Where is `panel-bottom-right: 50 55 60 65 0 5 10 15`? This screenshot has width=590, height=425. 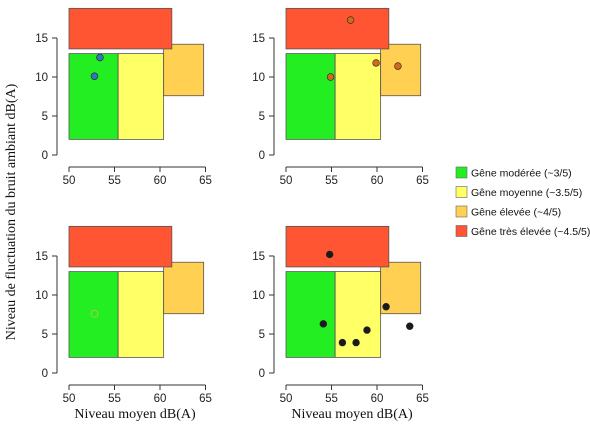 panel-bottom-right: 50 55 60 65 0 5 10 15 is located at coordinates (340, 315).